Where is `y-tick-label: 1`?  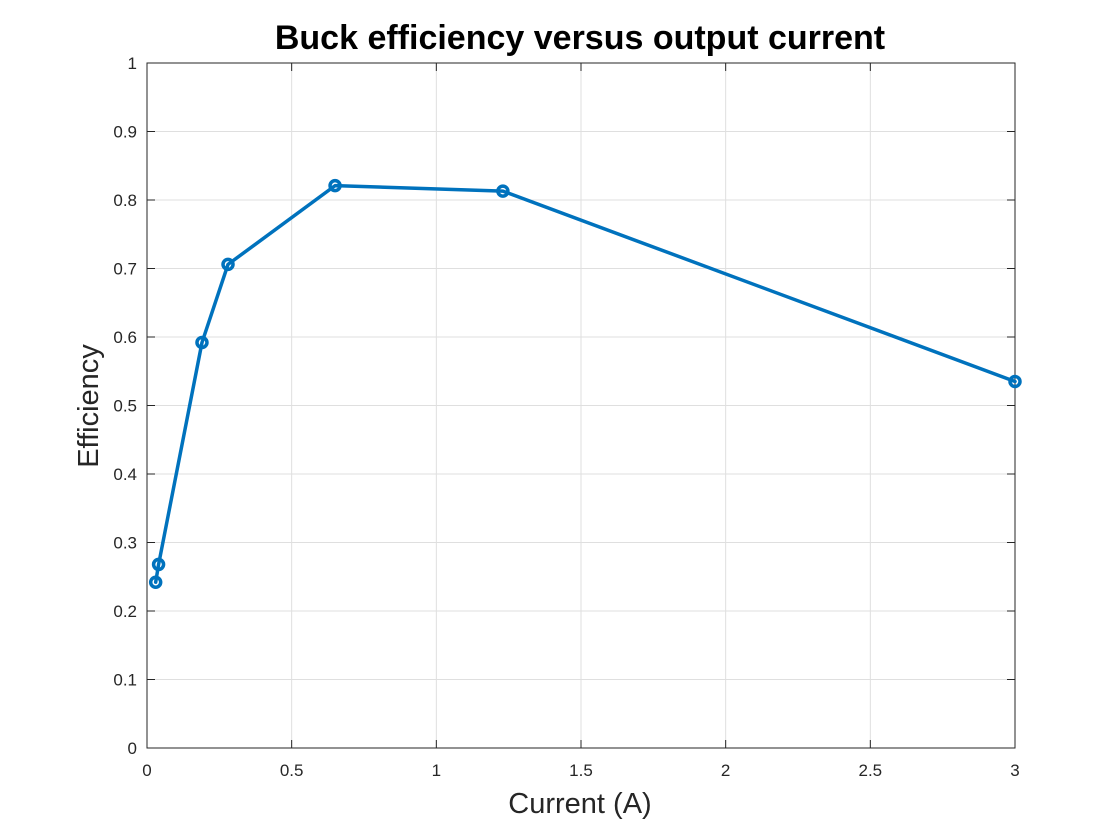 y-tick-label: 1 is located at coordinates (132, 63).